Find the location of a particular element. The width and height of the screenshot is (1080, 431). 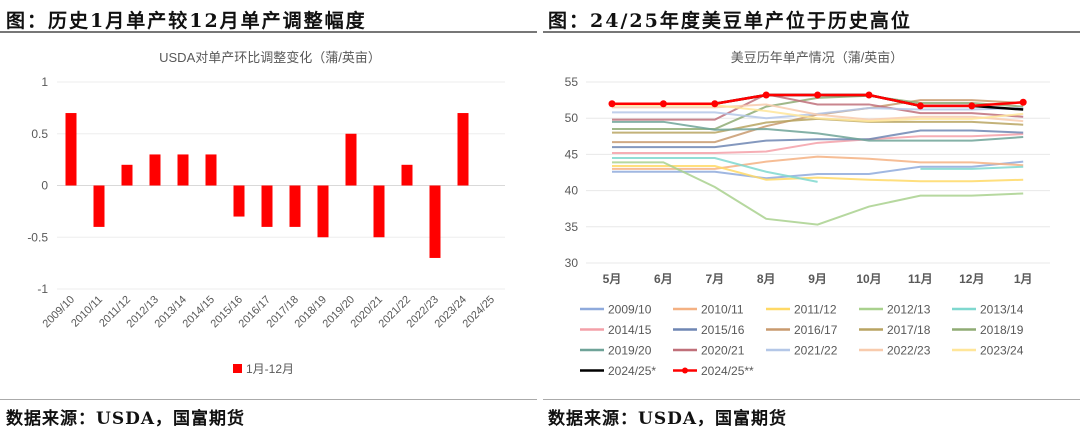

y-tick-label: 55 is located at coordinates (572, 82).